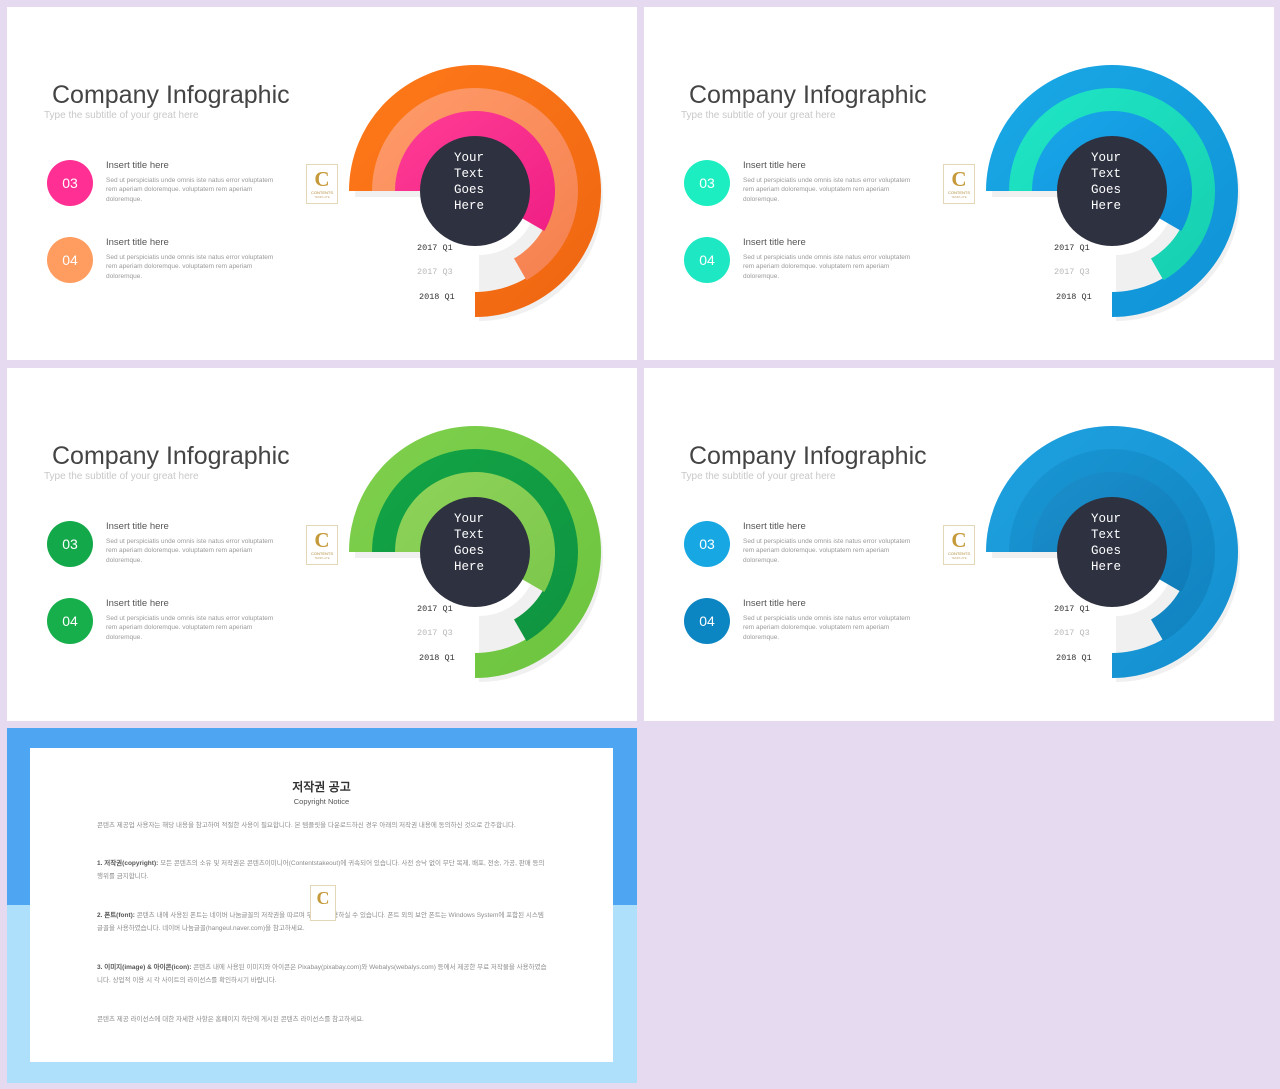 Image resolution: width=1280 pixels, height=1089 pixels. What do you see at coordinates (128, 863) in the screenshot?
I see `notice-paragraph-heading: 1. 저작권(copyright):` at bounding box center [128, 863].